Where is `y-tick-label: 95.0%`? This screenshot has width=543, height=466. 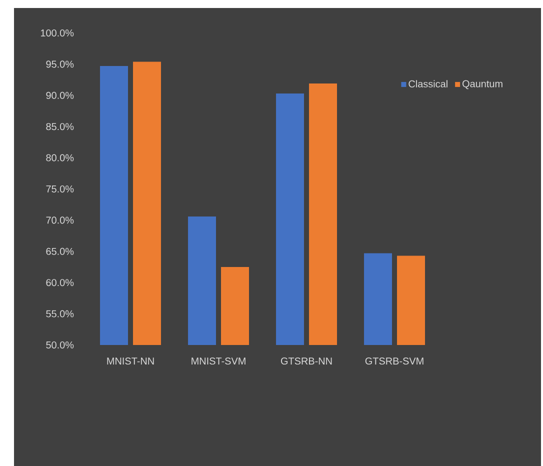 y-tick-label: 95.0% is located at coordinates (60, 64).